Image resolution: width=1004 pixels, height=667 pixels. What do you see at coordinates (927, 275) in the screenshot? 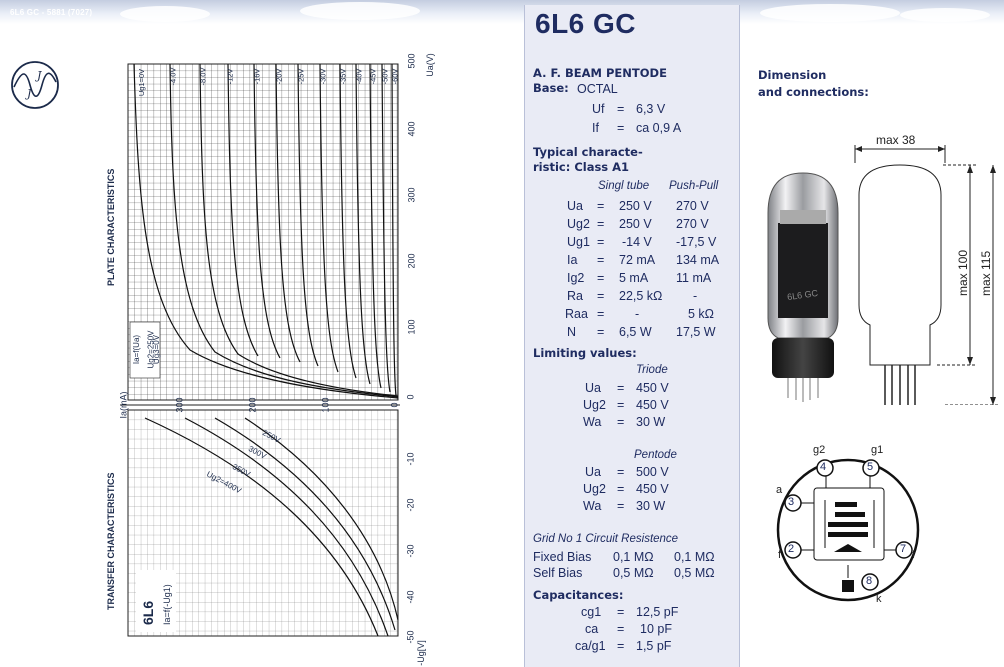
I see `dimension-drawing` at bounding box center [927, 275].